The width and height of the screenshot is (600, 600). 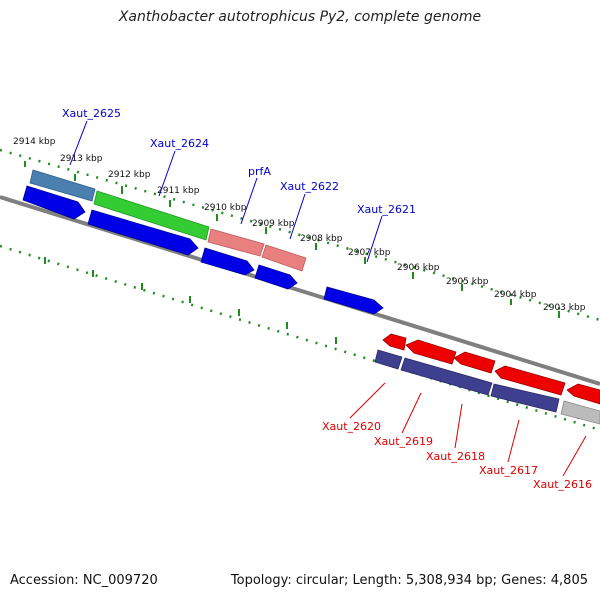 What do you see at coordinates (84, 580) in the screenshot?
I see `accession-text: Accession: NC_009720` at bounding box center [84, 580].